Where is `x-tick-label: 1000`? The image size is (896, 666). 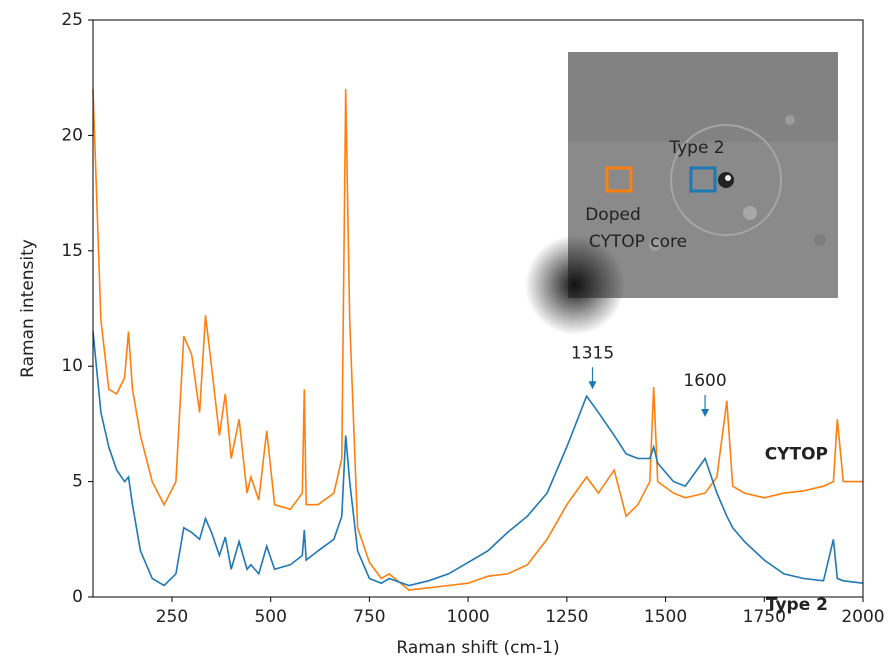
x-tick-label: 1000 is located at coordinates (467, 617).